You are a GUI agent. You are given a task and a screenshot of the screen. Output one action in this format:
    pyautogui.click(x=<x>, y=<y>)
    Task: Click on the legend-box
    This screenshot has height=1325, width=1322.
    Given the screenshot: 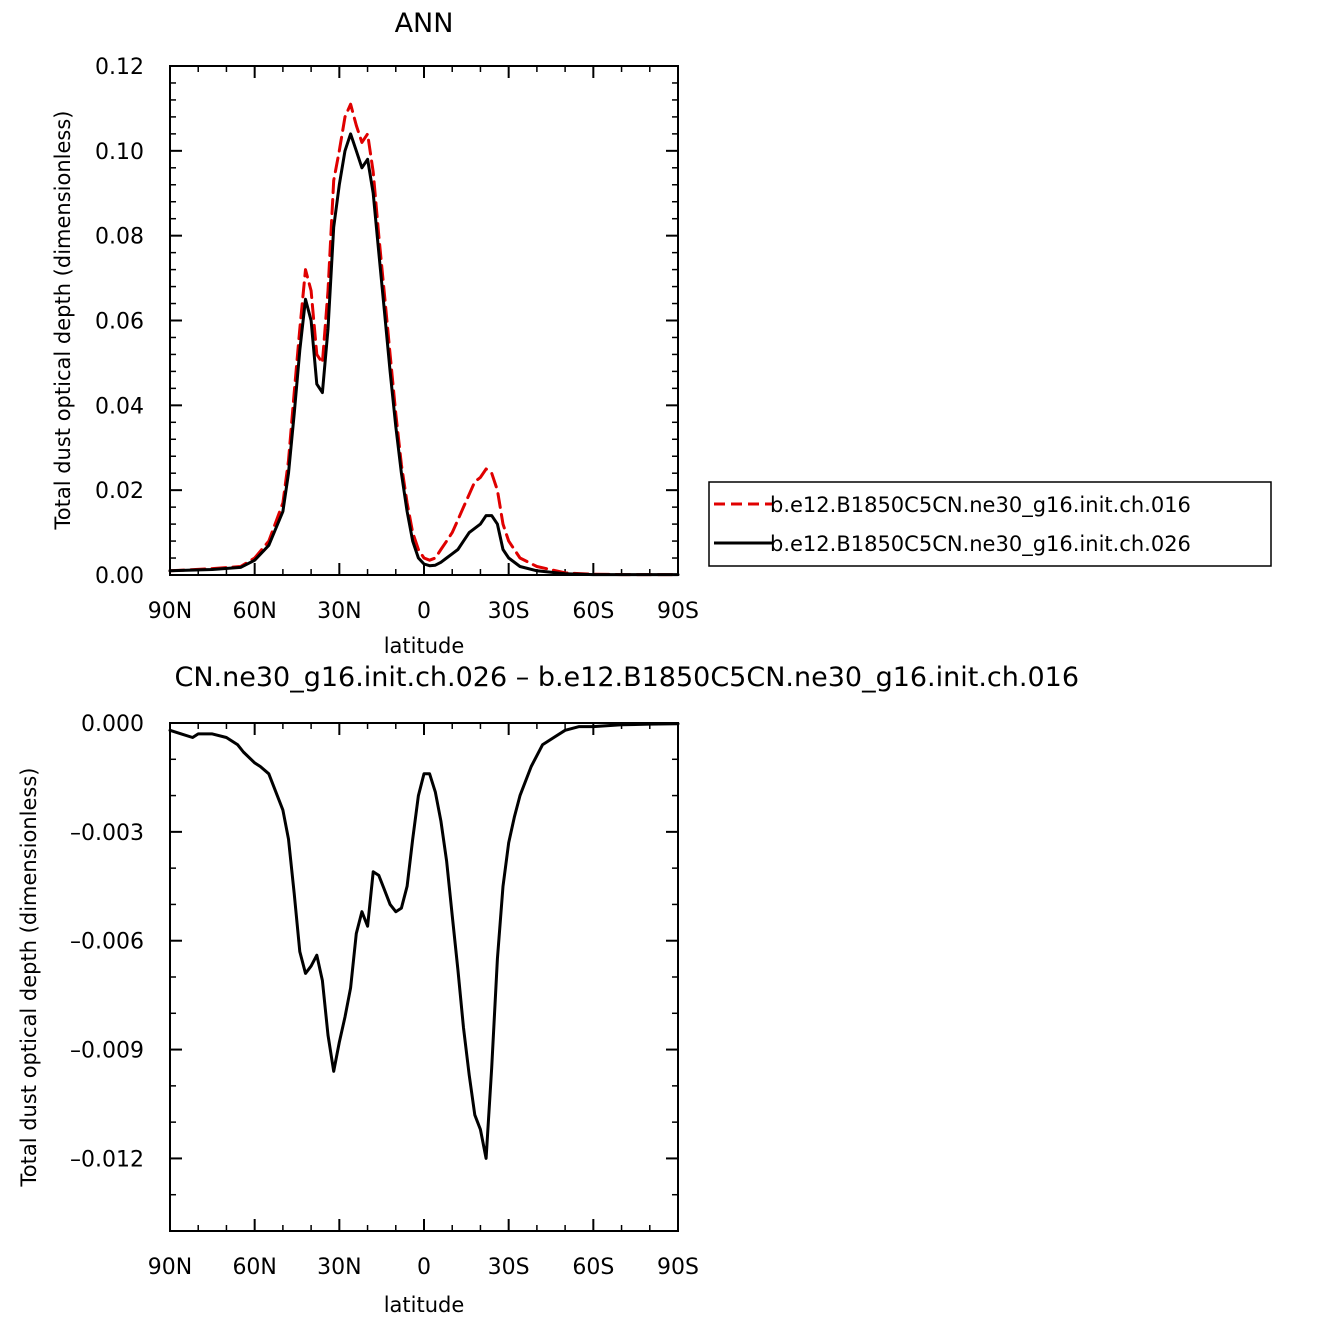 What is the action you would take?
    pyautogui.click(x=990, y=524)
    